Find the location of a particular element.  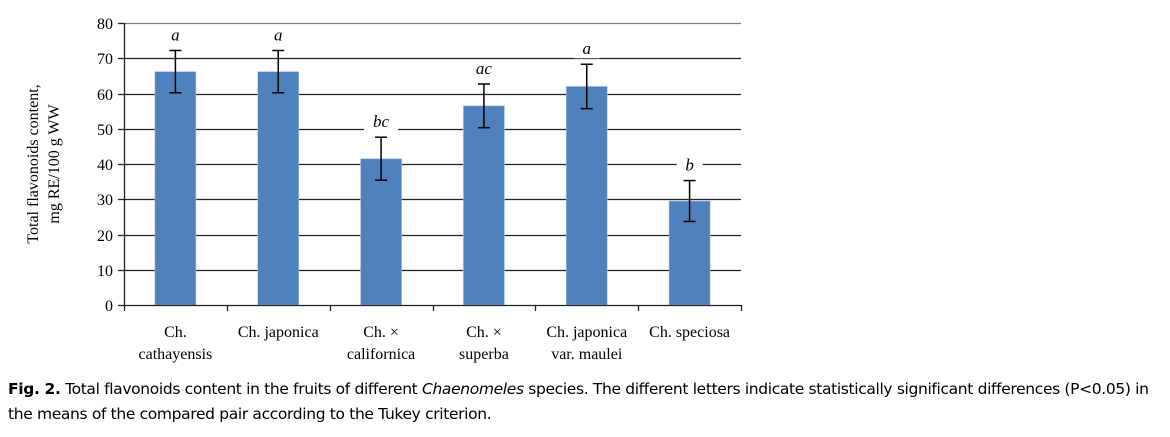

y-tick-label: 30 is located at coordinates (105, 200).